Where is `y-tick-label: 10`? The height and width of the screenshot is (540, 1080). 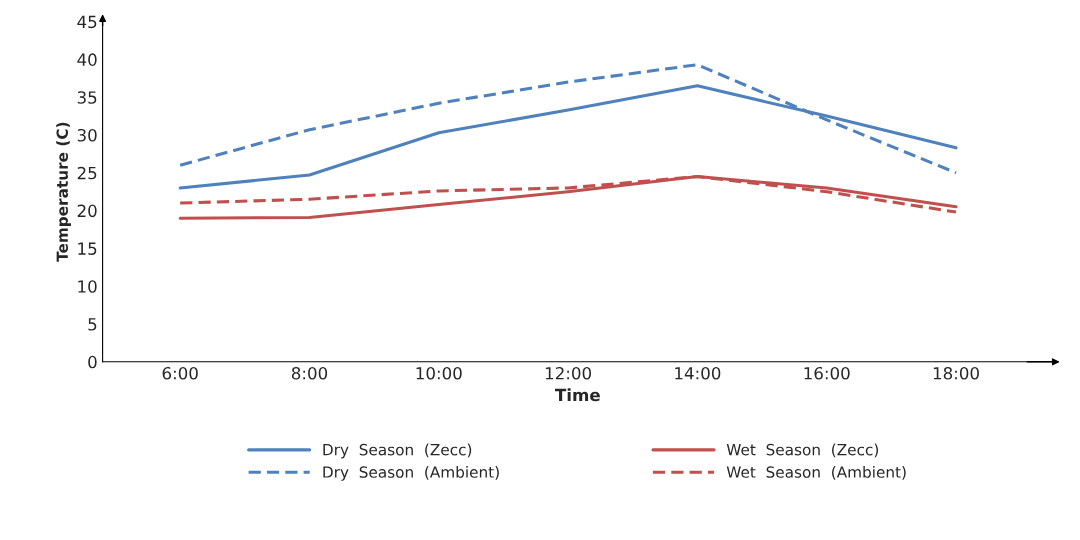
y-tick-label: 10 is located at coordinates (87, 286).